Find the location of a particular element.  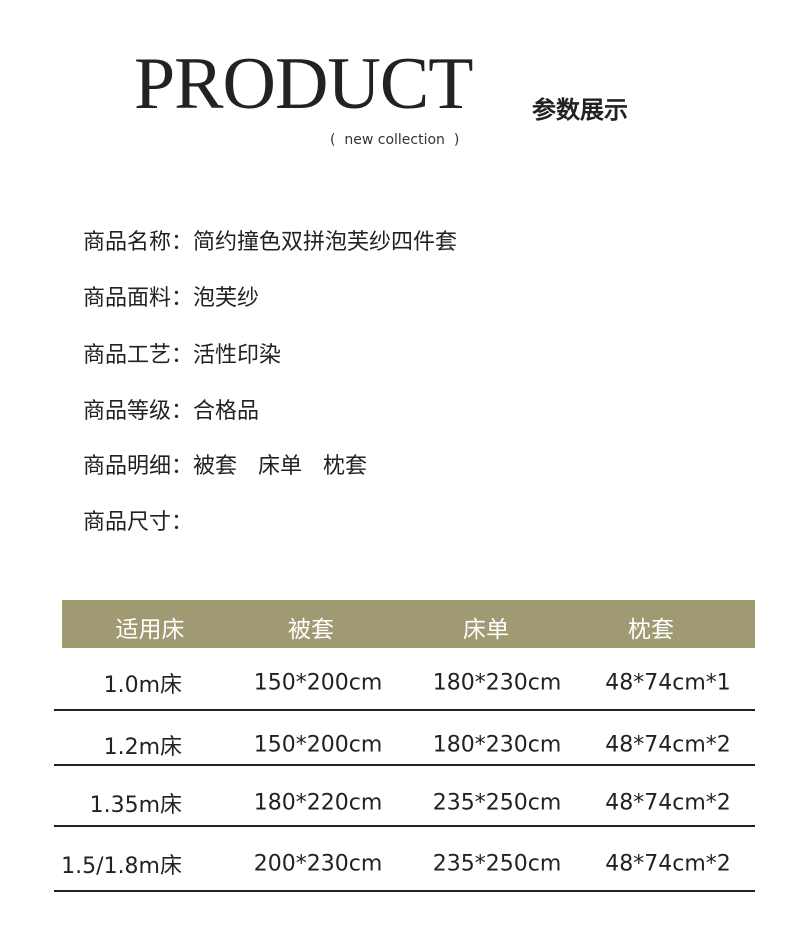

spec-value: 活性印染 is located at coordinates (237, 355).